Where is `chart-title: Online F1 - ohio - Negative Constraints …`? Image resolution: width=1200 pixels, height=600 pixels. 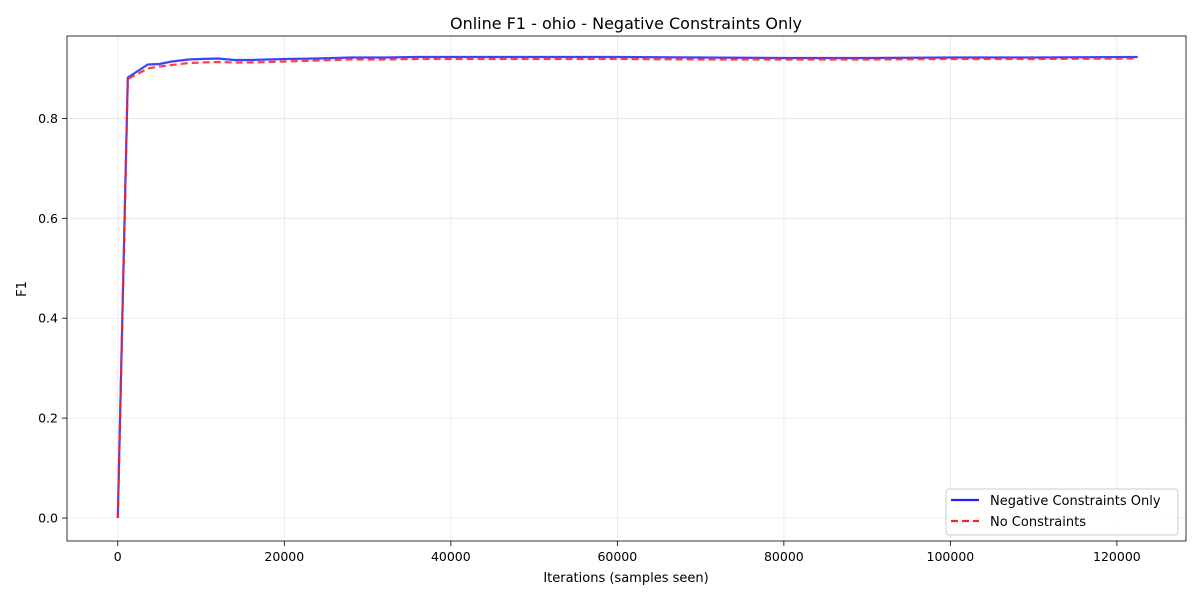
chart-title: Online F1 - ohio - Negative Constraints … is located at coordinates (626, 23).